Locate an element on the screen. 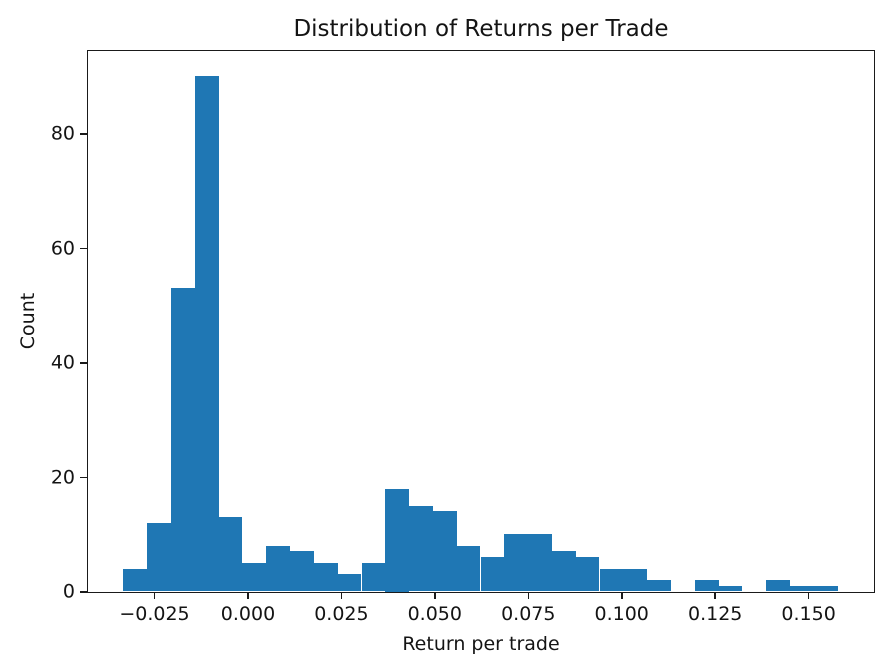  x-tick-label: 0.100 is located at coordinates (621, 614).